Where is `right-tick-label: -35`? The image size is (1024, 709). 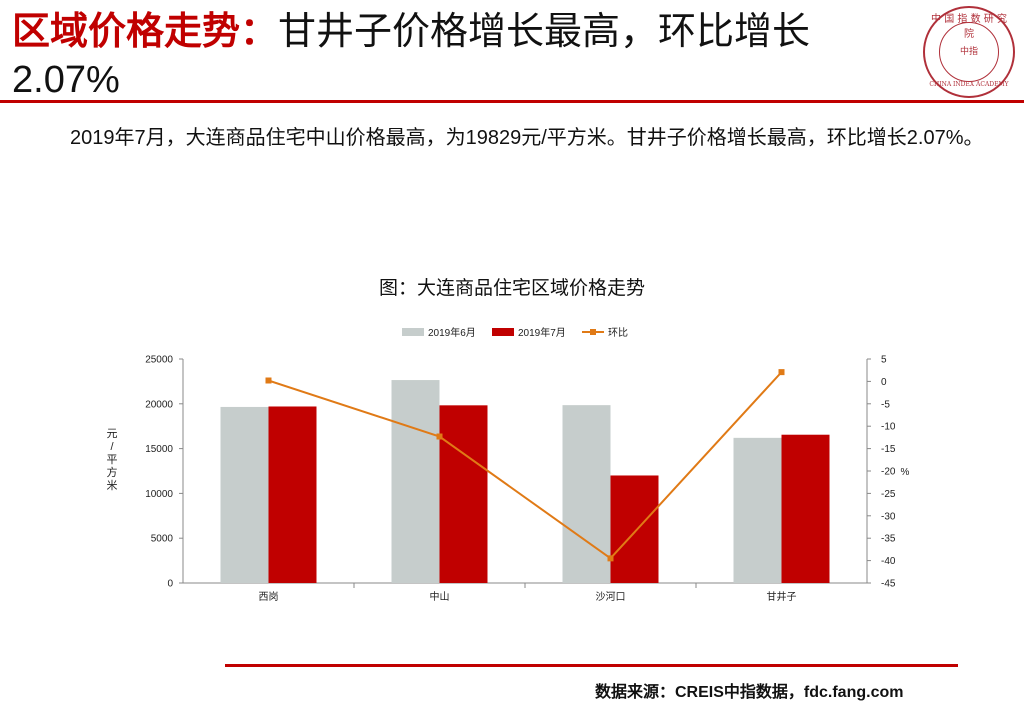
right-tick-label: -35 is located at coordinates (888, 539).